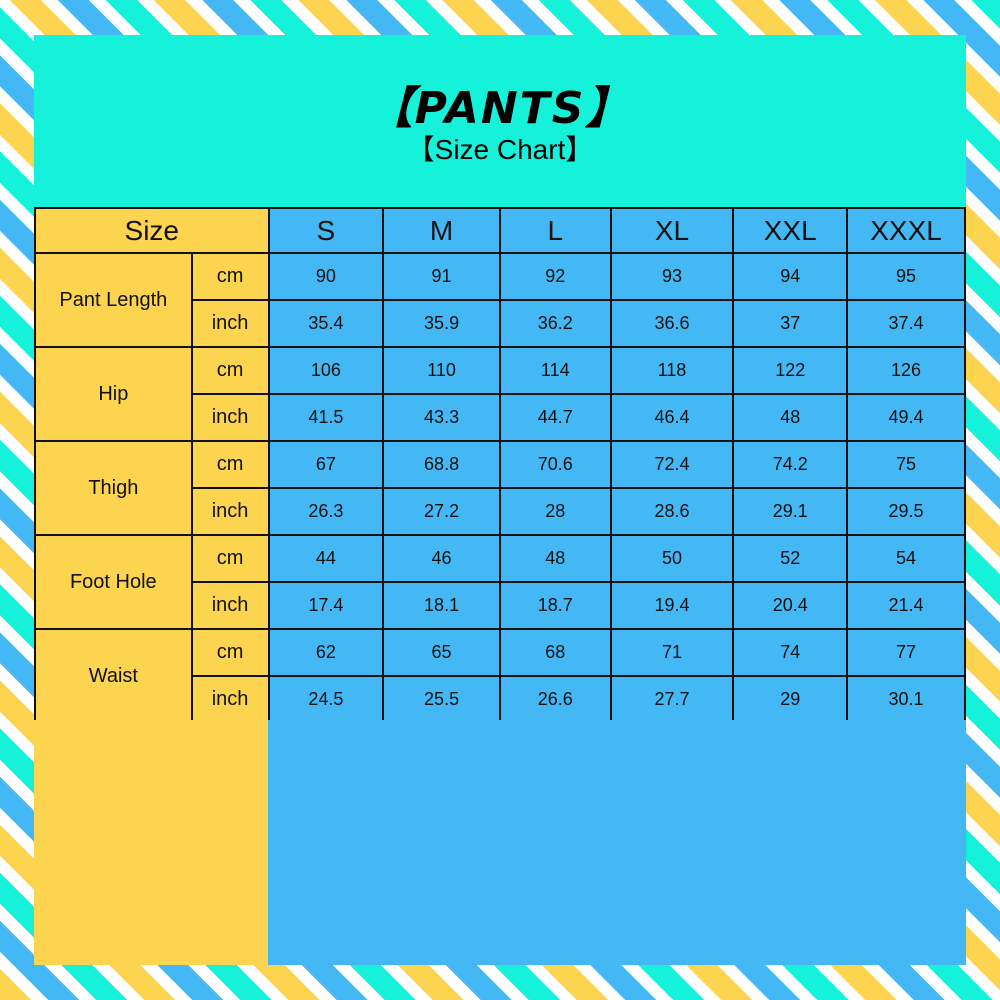 This screenshot has height=1000, width=1000. I want to click on value-cell: 37.4, so click(906, 323).